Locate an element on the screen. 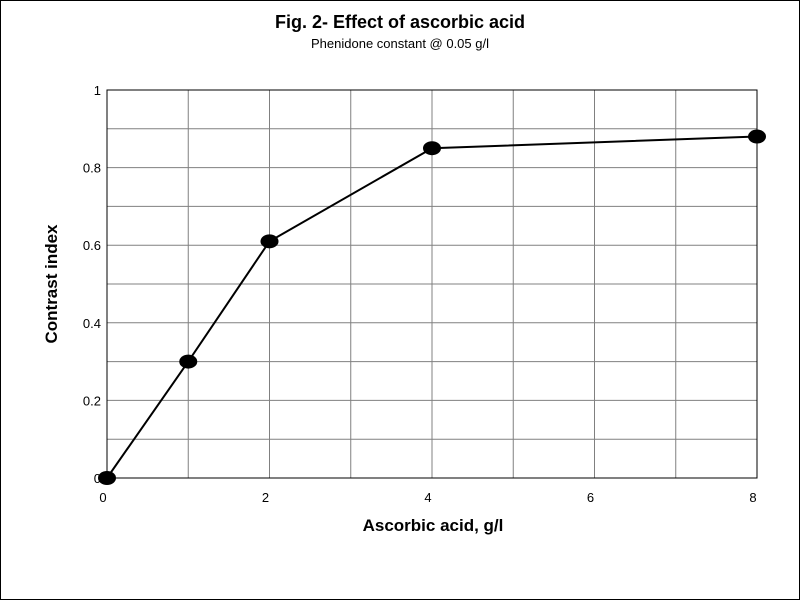  x-tick-label: 8 is located at coordinates (752, 497).